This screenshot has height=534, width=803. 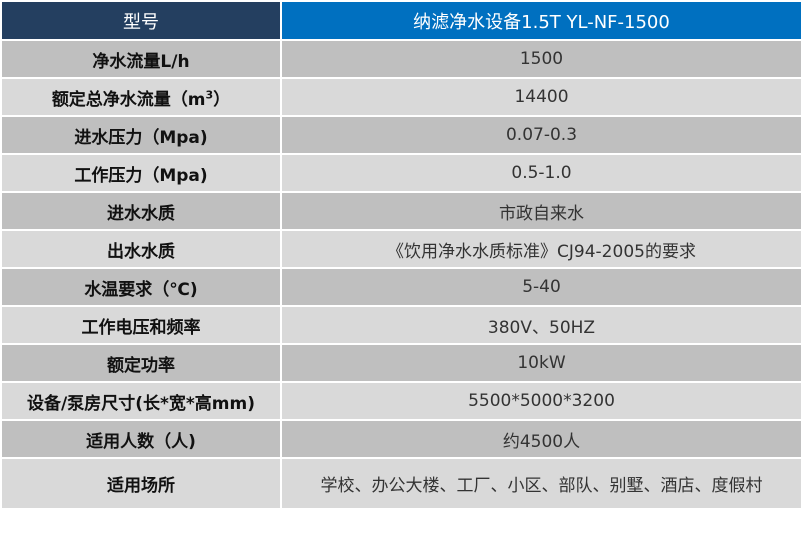 I want to click on row-label: 适用场所, so click(x=141, y=483).